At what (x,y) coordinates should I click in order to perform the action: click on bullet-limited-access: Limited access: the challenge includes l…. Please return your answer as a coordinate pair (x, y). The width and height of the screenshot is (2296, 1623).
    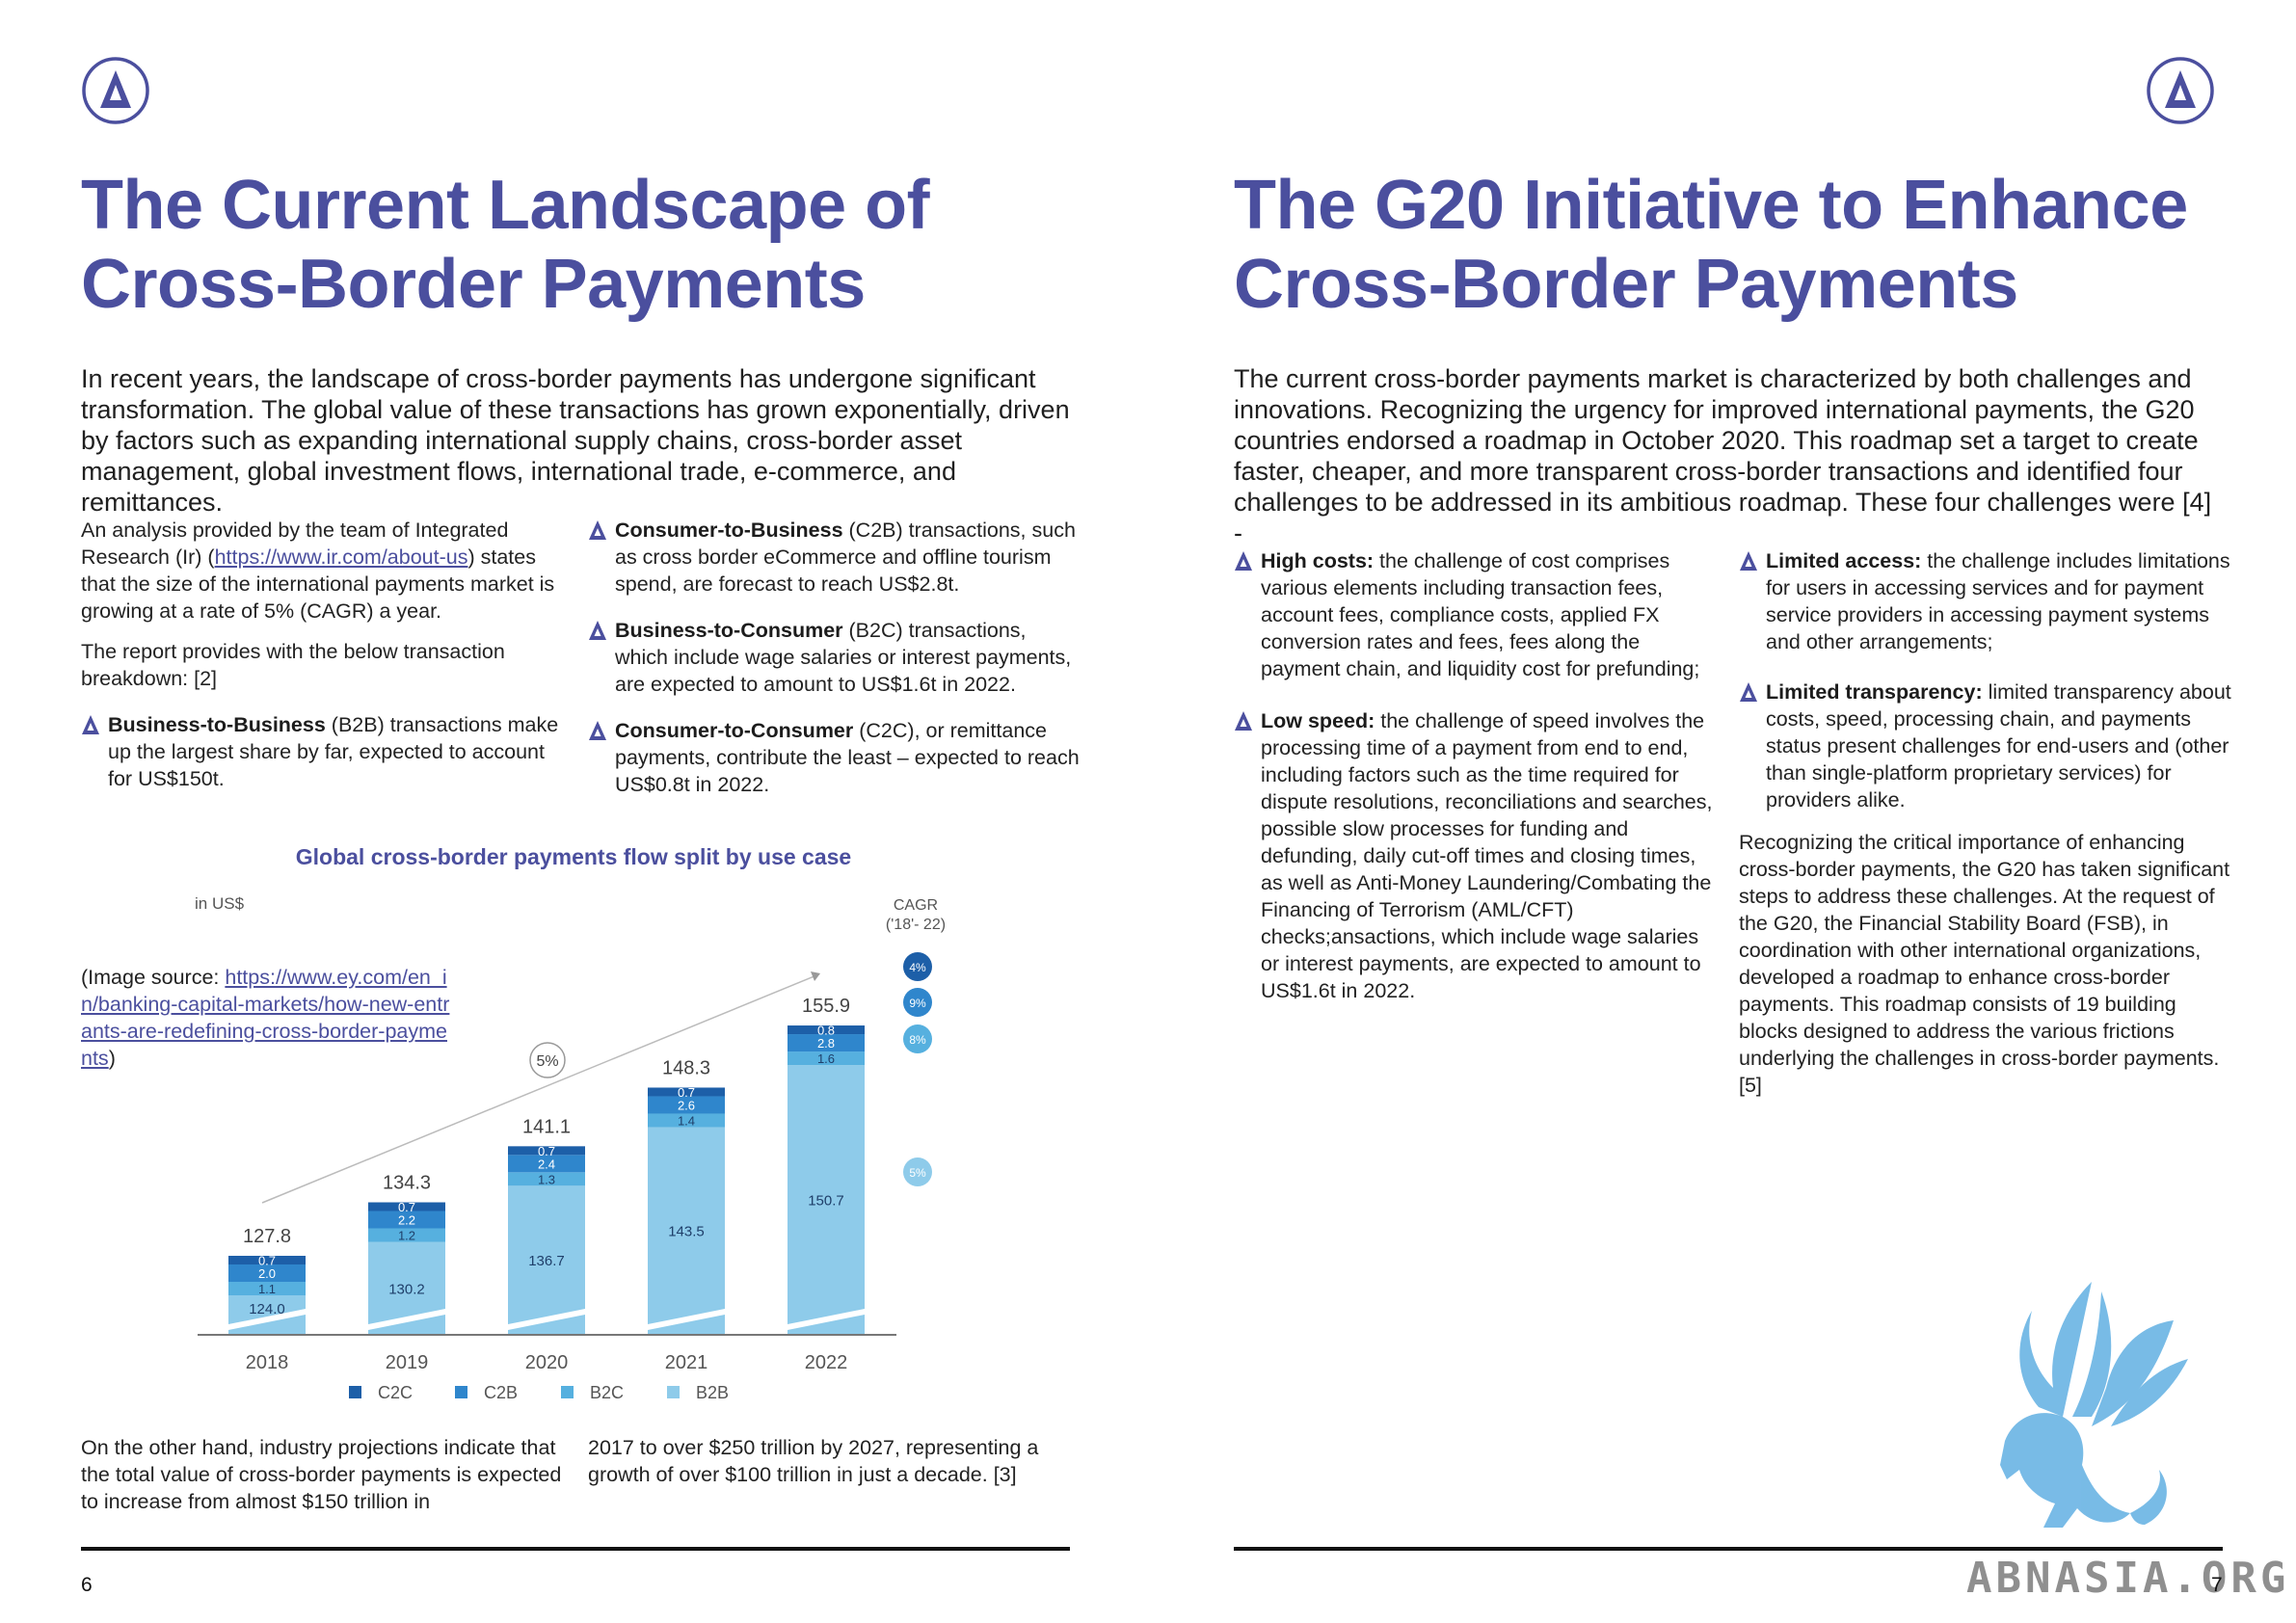
    Looking at the image, I should click on (1989, 601).